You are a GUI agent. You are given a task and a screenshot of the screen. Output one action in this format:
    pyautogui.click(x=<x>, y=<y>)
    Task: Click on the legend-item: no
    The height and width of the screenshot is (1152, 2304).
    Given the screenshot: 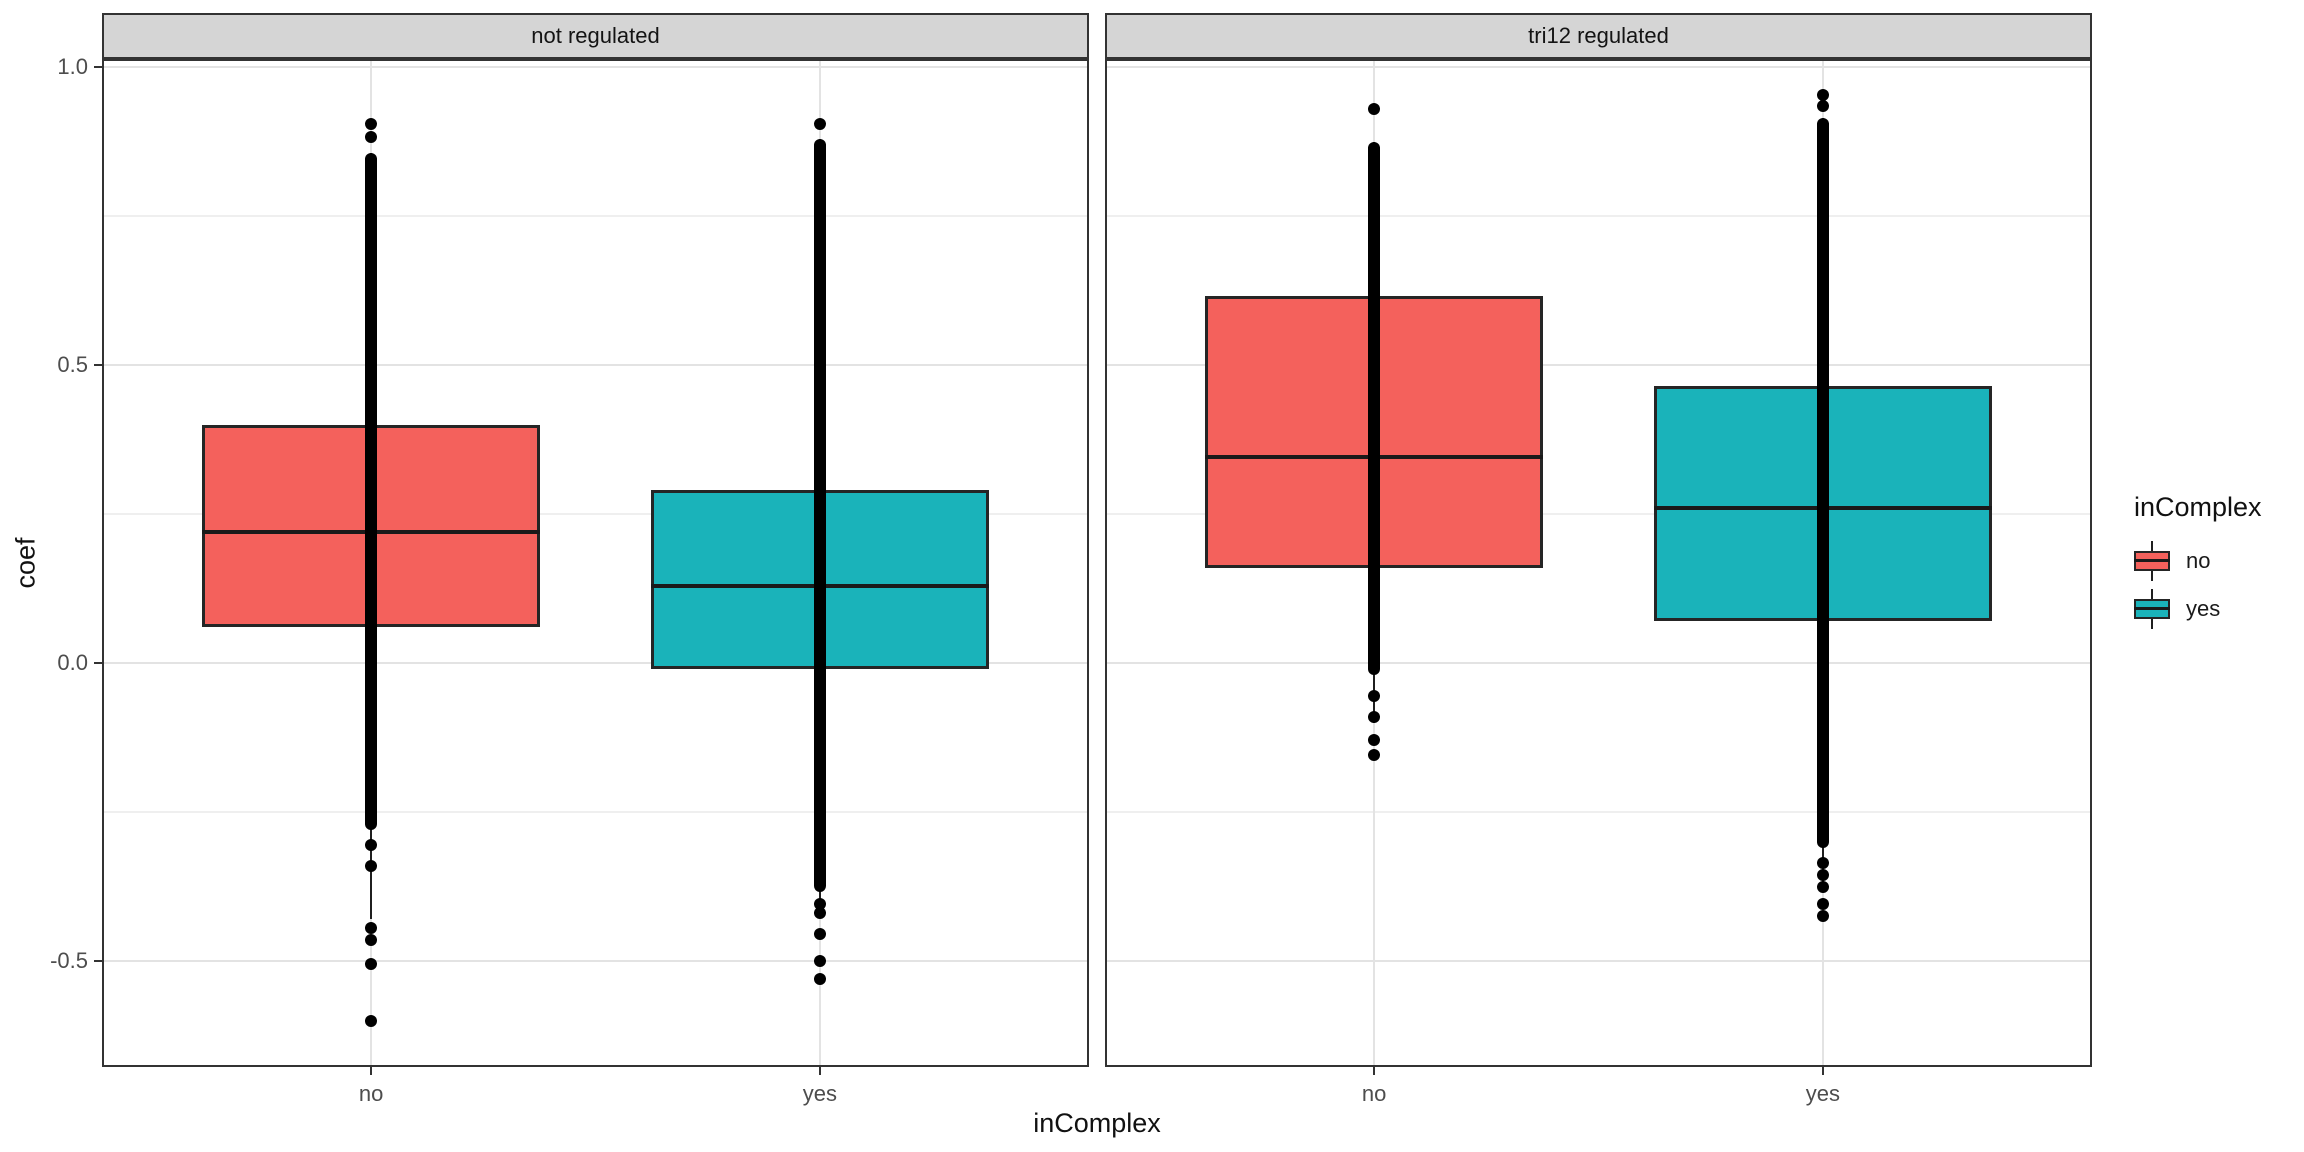 What is the action you would take?
    pyautogui.click(x=2219, y=561)
    